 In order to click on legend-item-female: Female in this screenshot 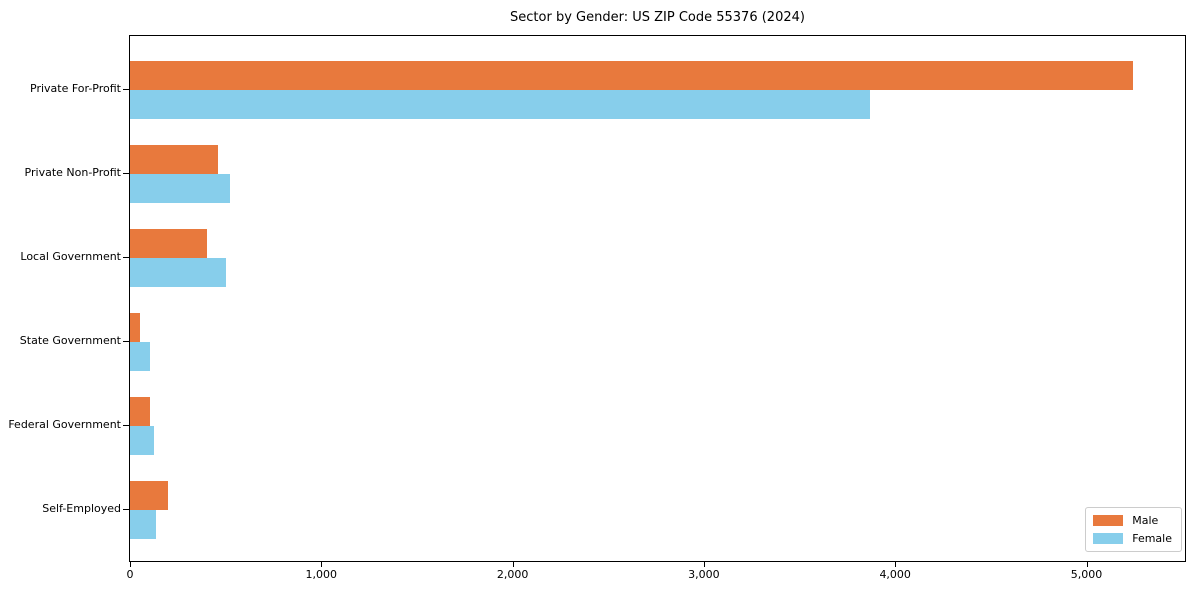, I will do `click(1132, 538)`.